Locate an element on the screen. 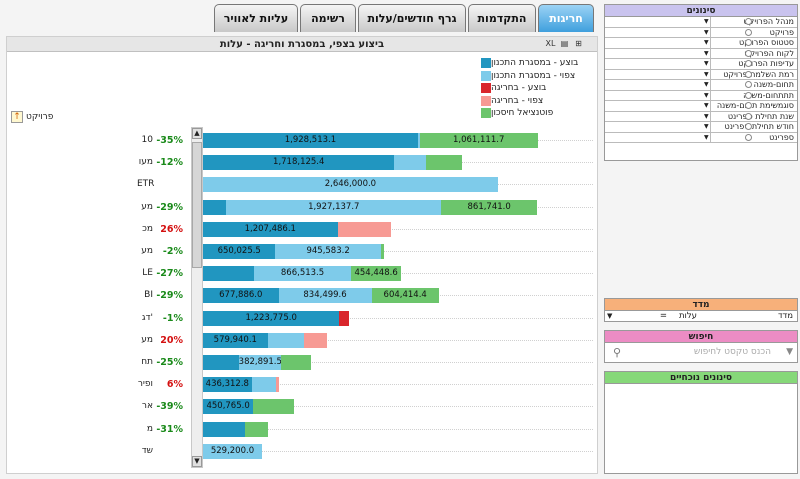  filter-row: שנת תחילת ספרינט ▼ is located at coordinates (701, 116).